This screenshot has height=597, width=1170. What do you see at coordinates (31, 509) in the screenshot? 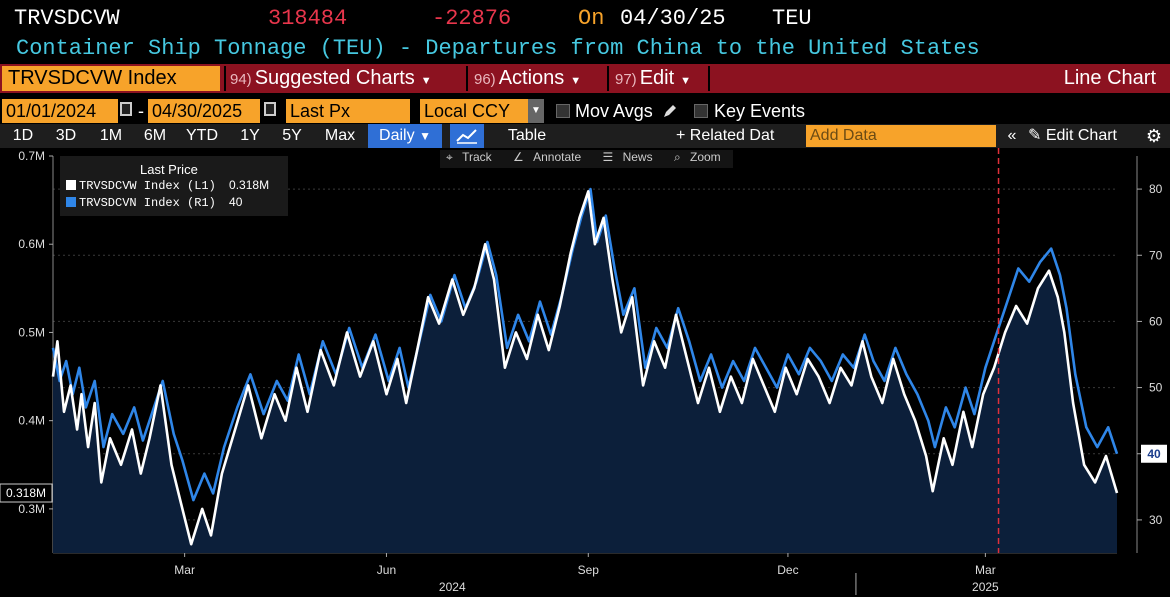
I see `left-axis-tick-label: 0.3M` at bounding box center [31, 509].